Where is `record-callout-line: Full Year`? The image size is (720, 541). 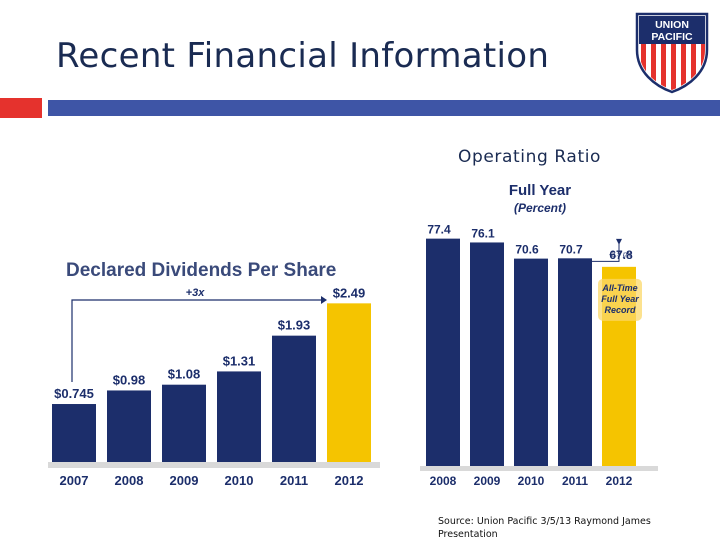 record-callout-line: Full Year is located at coordinates (620, 299).